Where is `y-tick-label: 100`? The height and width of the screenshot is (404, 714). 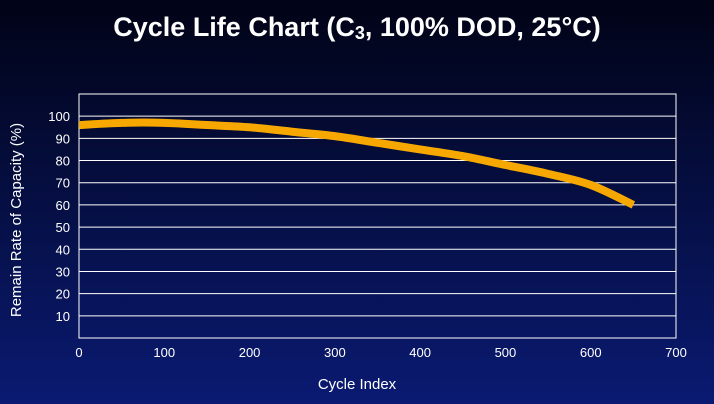
y-tick-label: 100 is located at coordinates (59, 116).